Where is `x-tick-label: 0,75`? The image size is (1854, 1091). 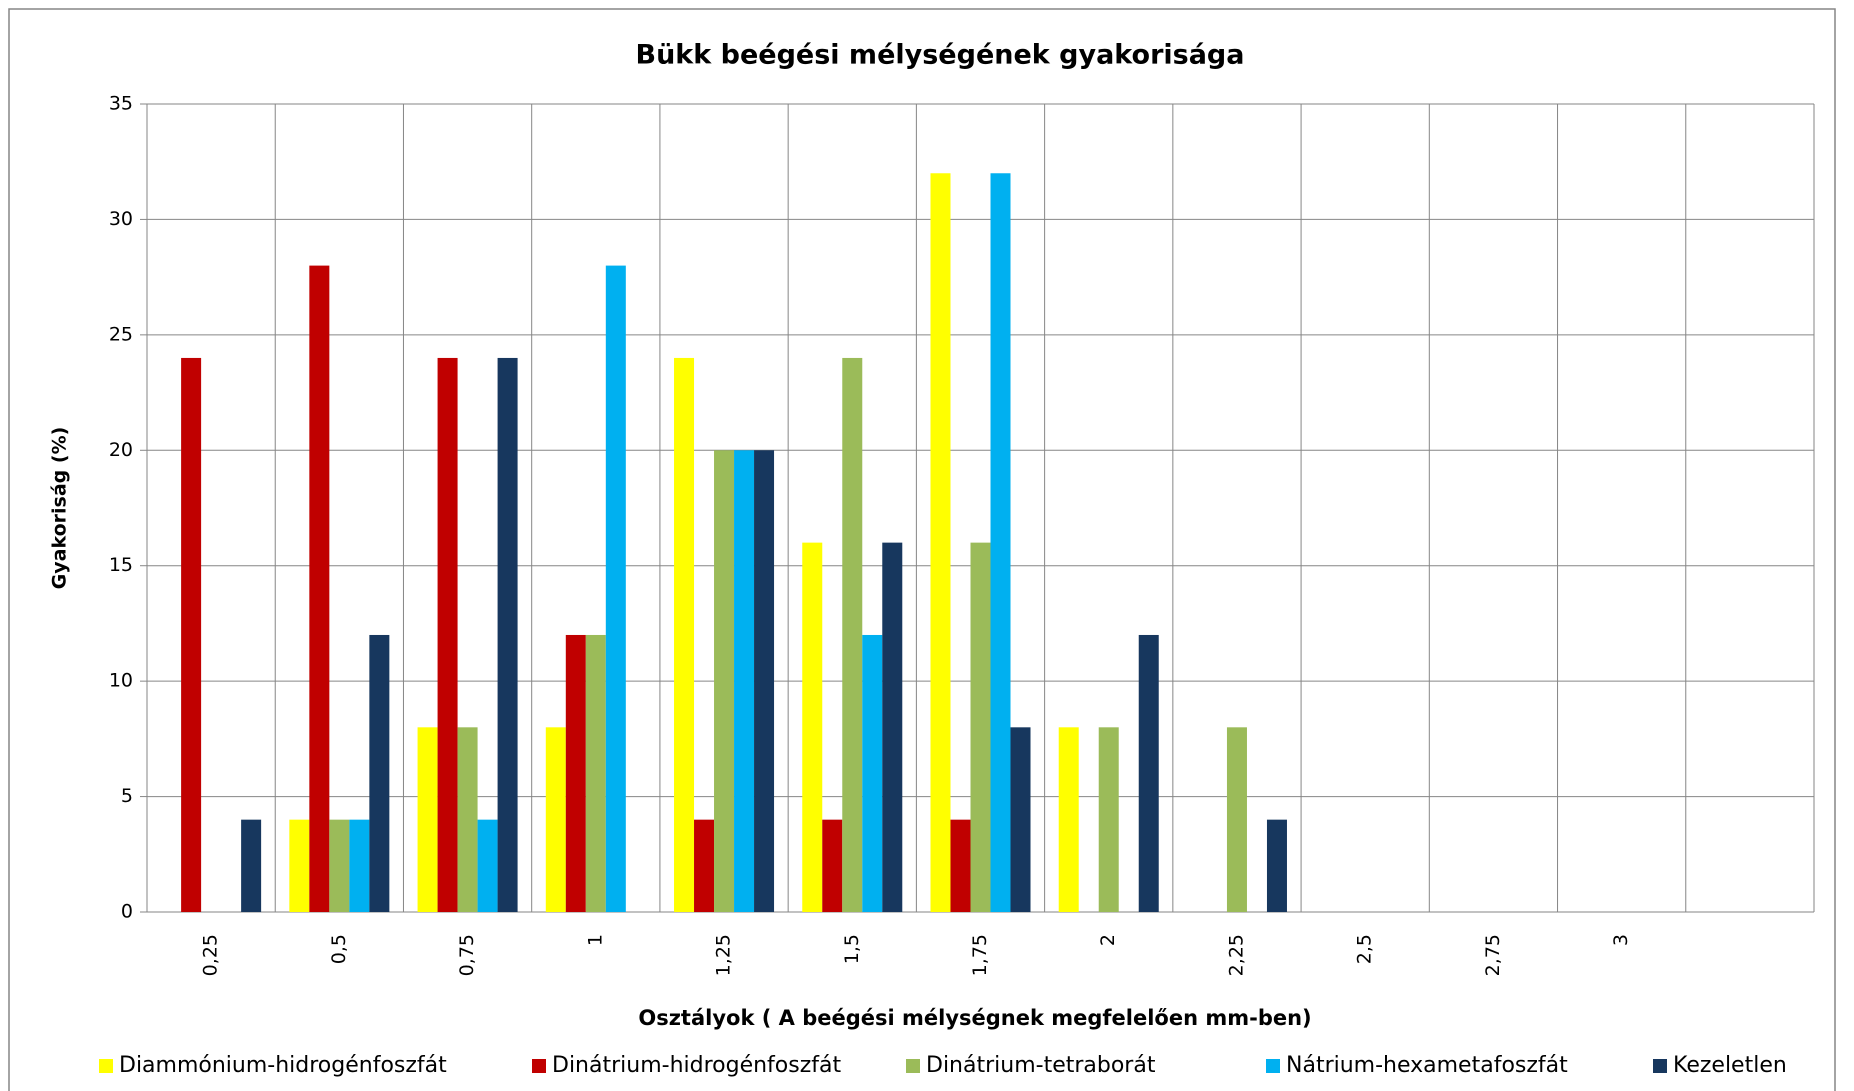 x-tick-label: 0,75 is located at coordinates (467, 955).